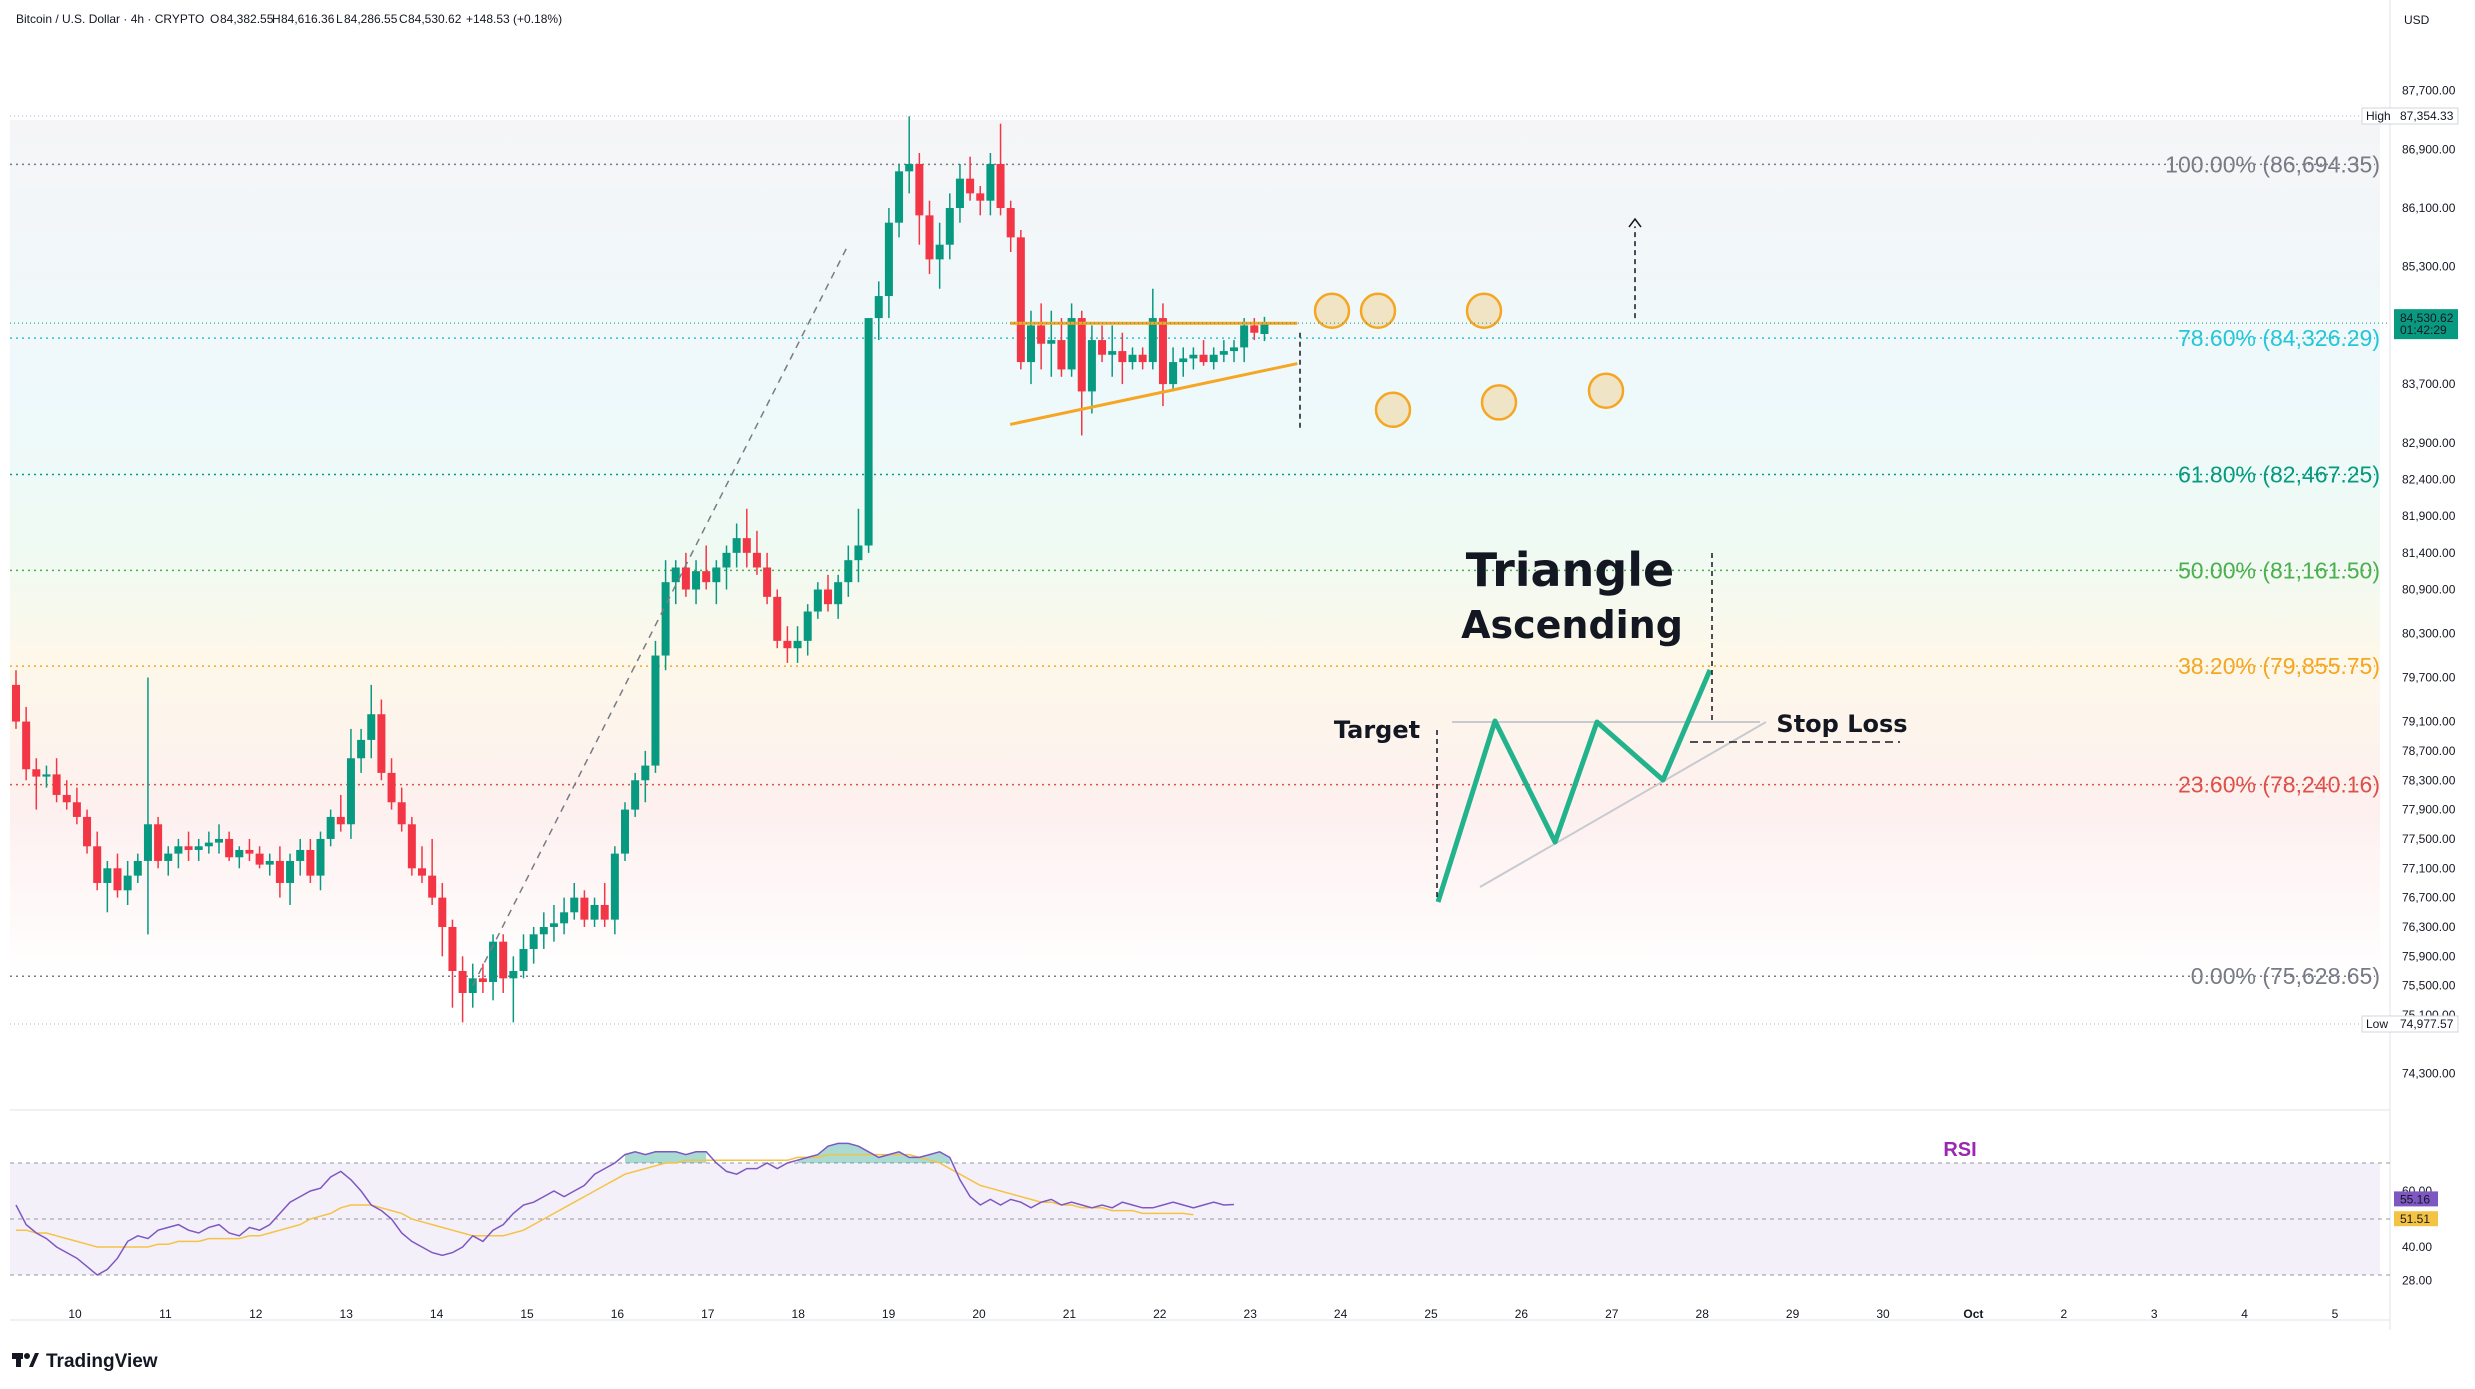 This screenshot has height=1389, width=2475. What do you see at coordinates (2378, 116) in the screenshot?
I see `high-tag-label: High` at bounding box center [2378, 116].